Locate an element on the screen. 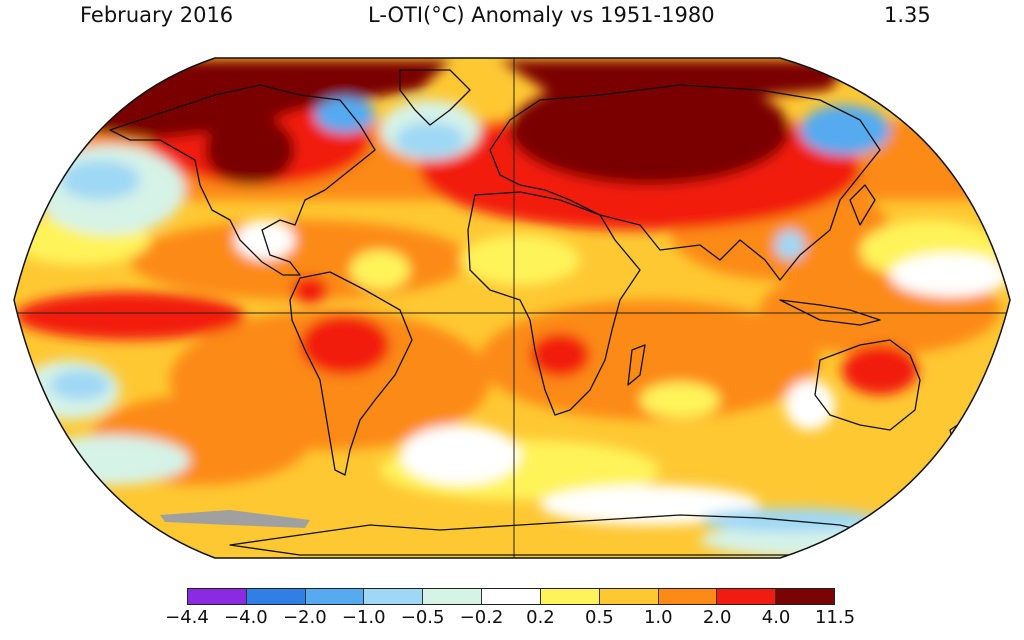 The height and width of the screenshot is (640, 1024). africa-coastline is located at coordinates (554, 303).